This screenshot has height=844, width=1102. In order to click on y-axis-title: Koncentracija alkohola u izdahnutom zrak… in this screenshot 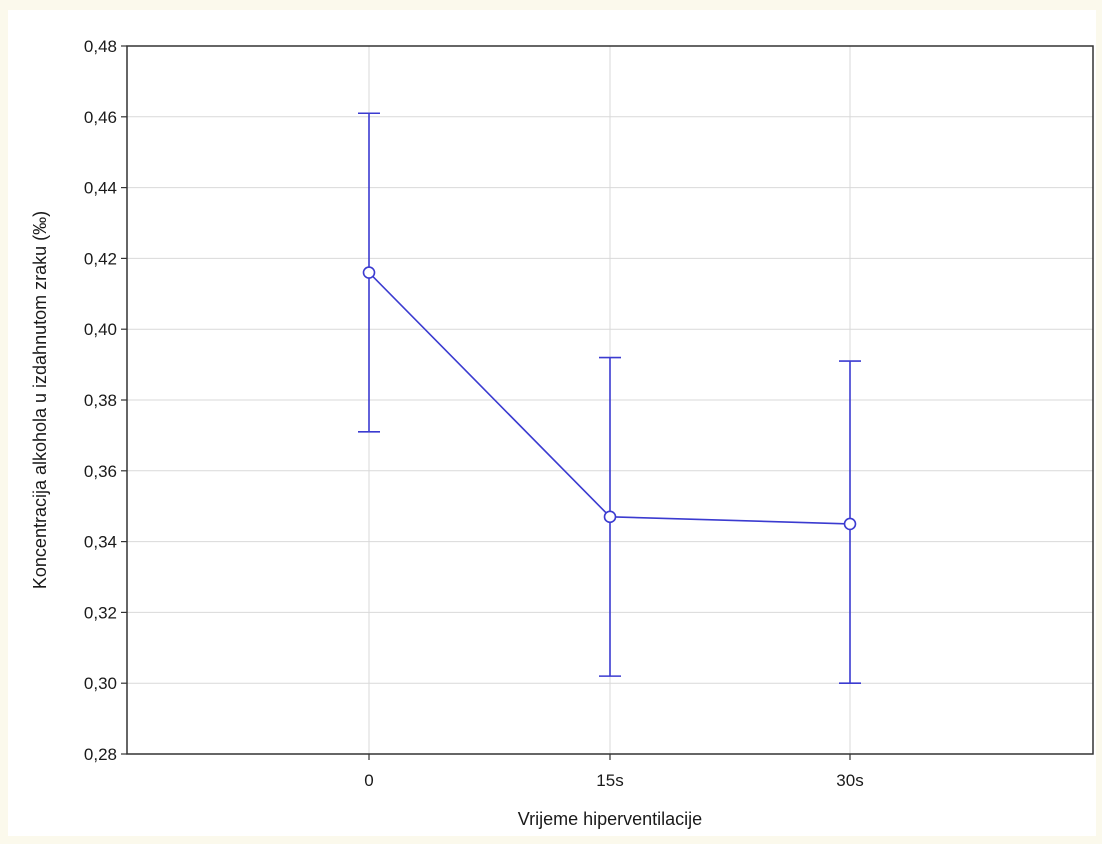, I will do `click(40, 400)`.